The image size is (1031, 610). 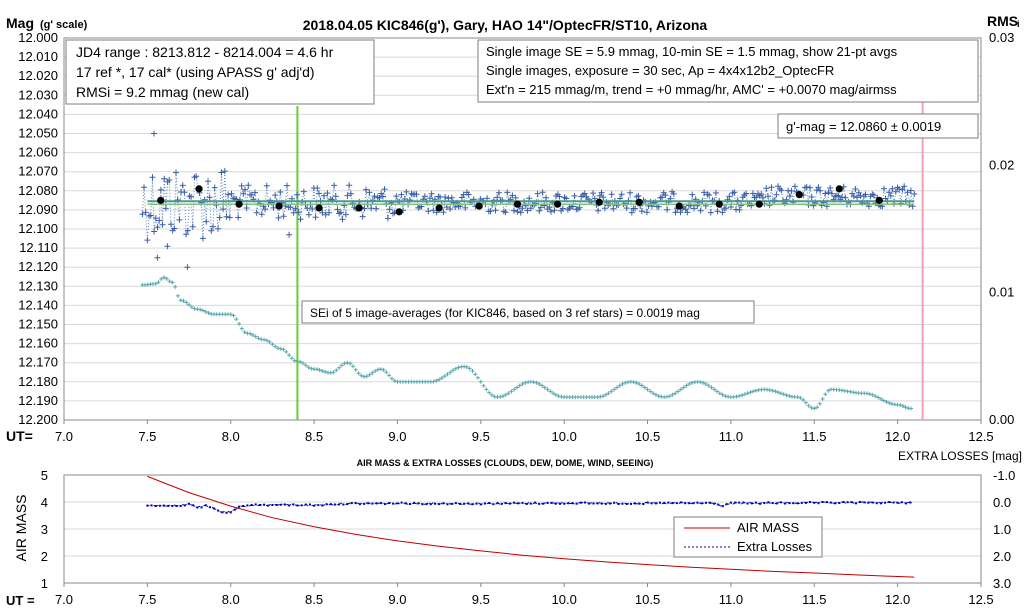 I want to click on y-axis-label-sub: (g' scale), so click(x=64, y=25).